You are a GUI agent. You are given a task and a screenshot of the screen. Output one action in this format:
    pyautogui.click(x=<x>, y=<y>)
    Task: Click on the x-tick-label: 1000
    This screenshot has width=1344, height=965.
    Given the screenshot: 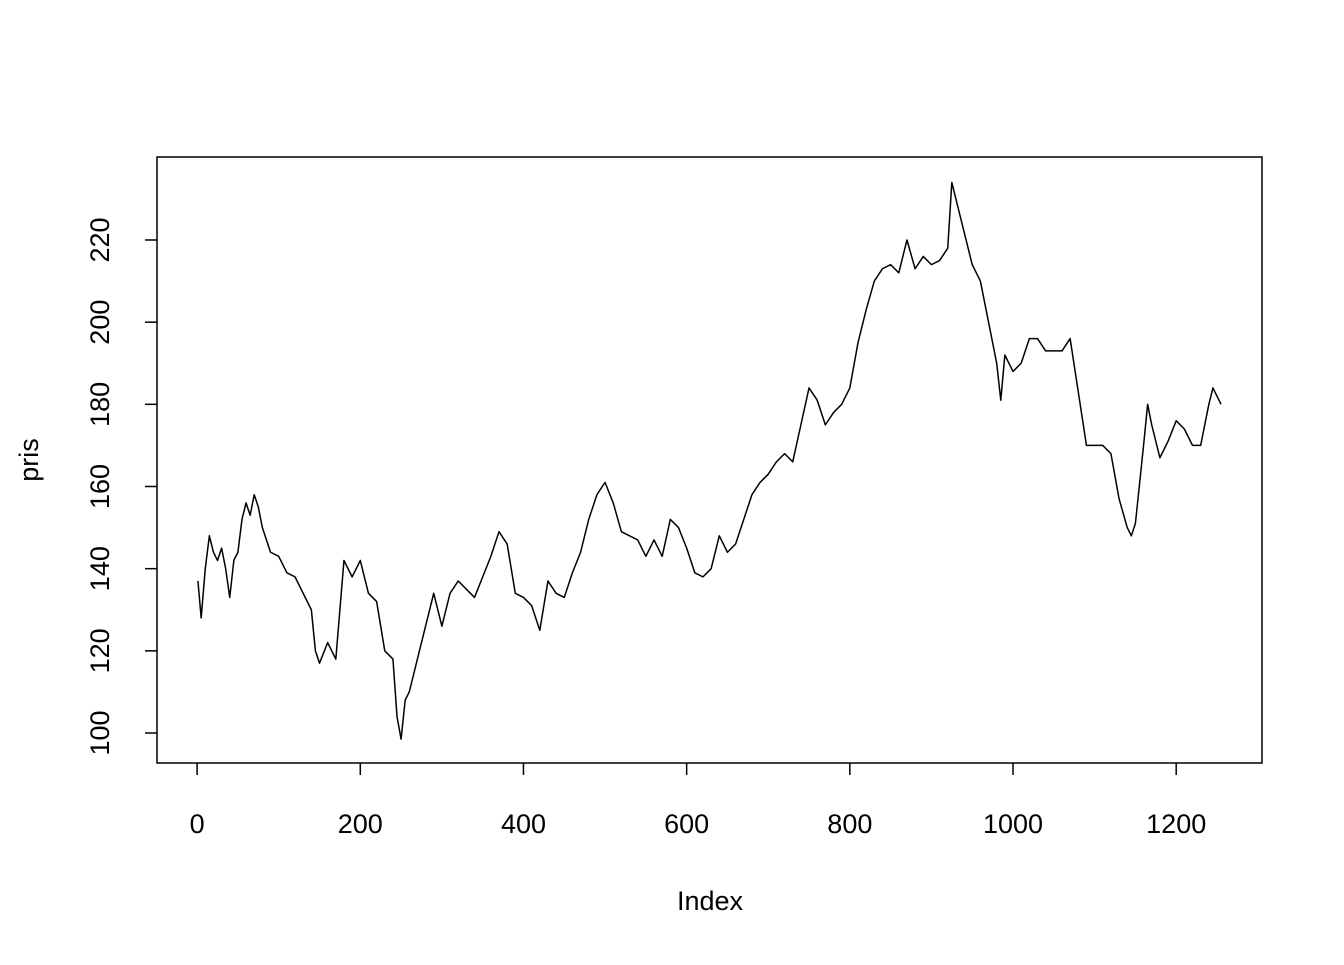 What is the action you would take?
    pyautogui.click(x=1013, y=824)
    